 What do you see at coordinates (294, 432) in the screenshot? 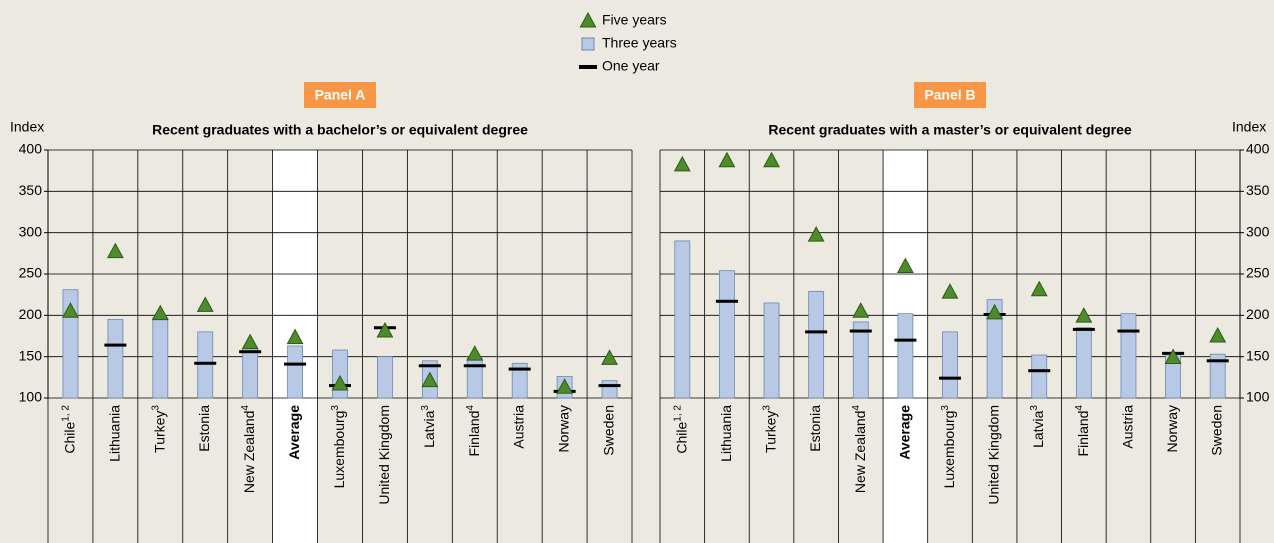
I see `x-tick-label: Average` at bounding box center [294, 432].